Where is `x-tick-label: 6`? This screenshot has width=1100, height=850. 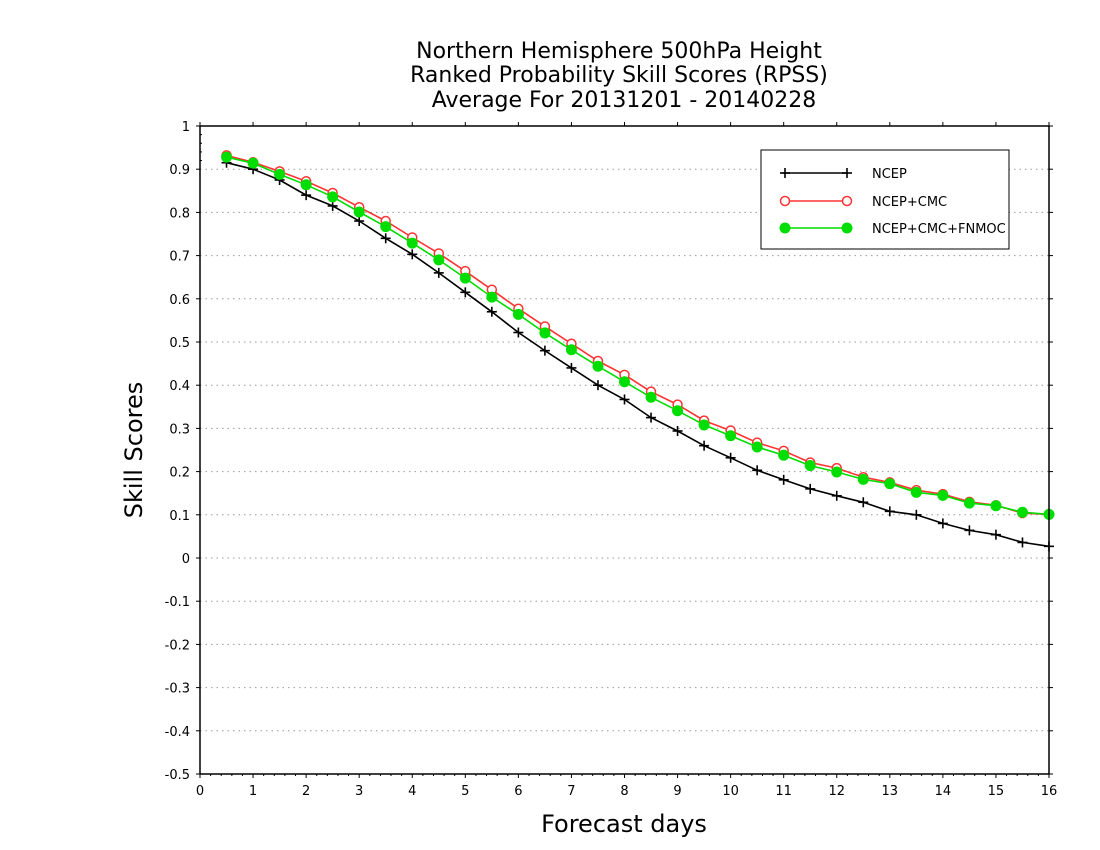 x-tick-label: 6 is located at coordinates (518, 791).